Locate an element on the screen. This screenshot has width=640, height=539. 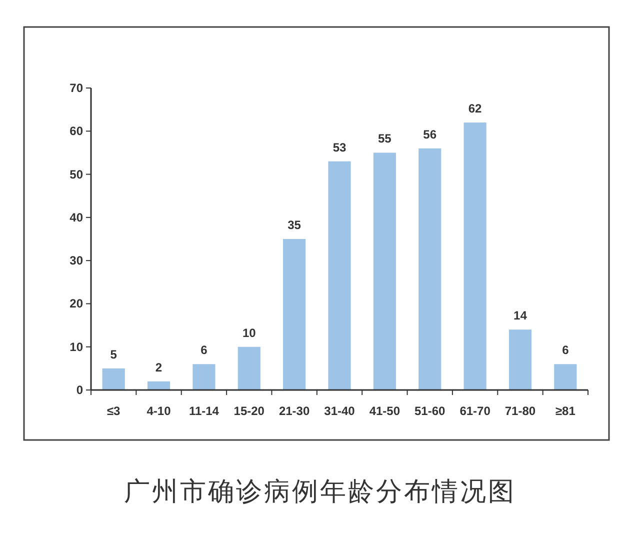
x-tick-label: ≥81 is located at coordinates (565, 411).